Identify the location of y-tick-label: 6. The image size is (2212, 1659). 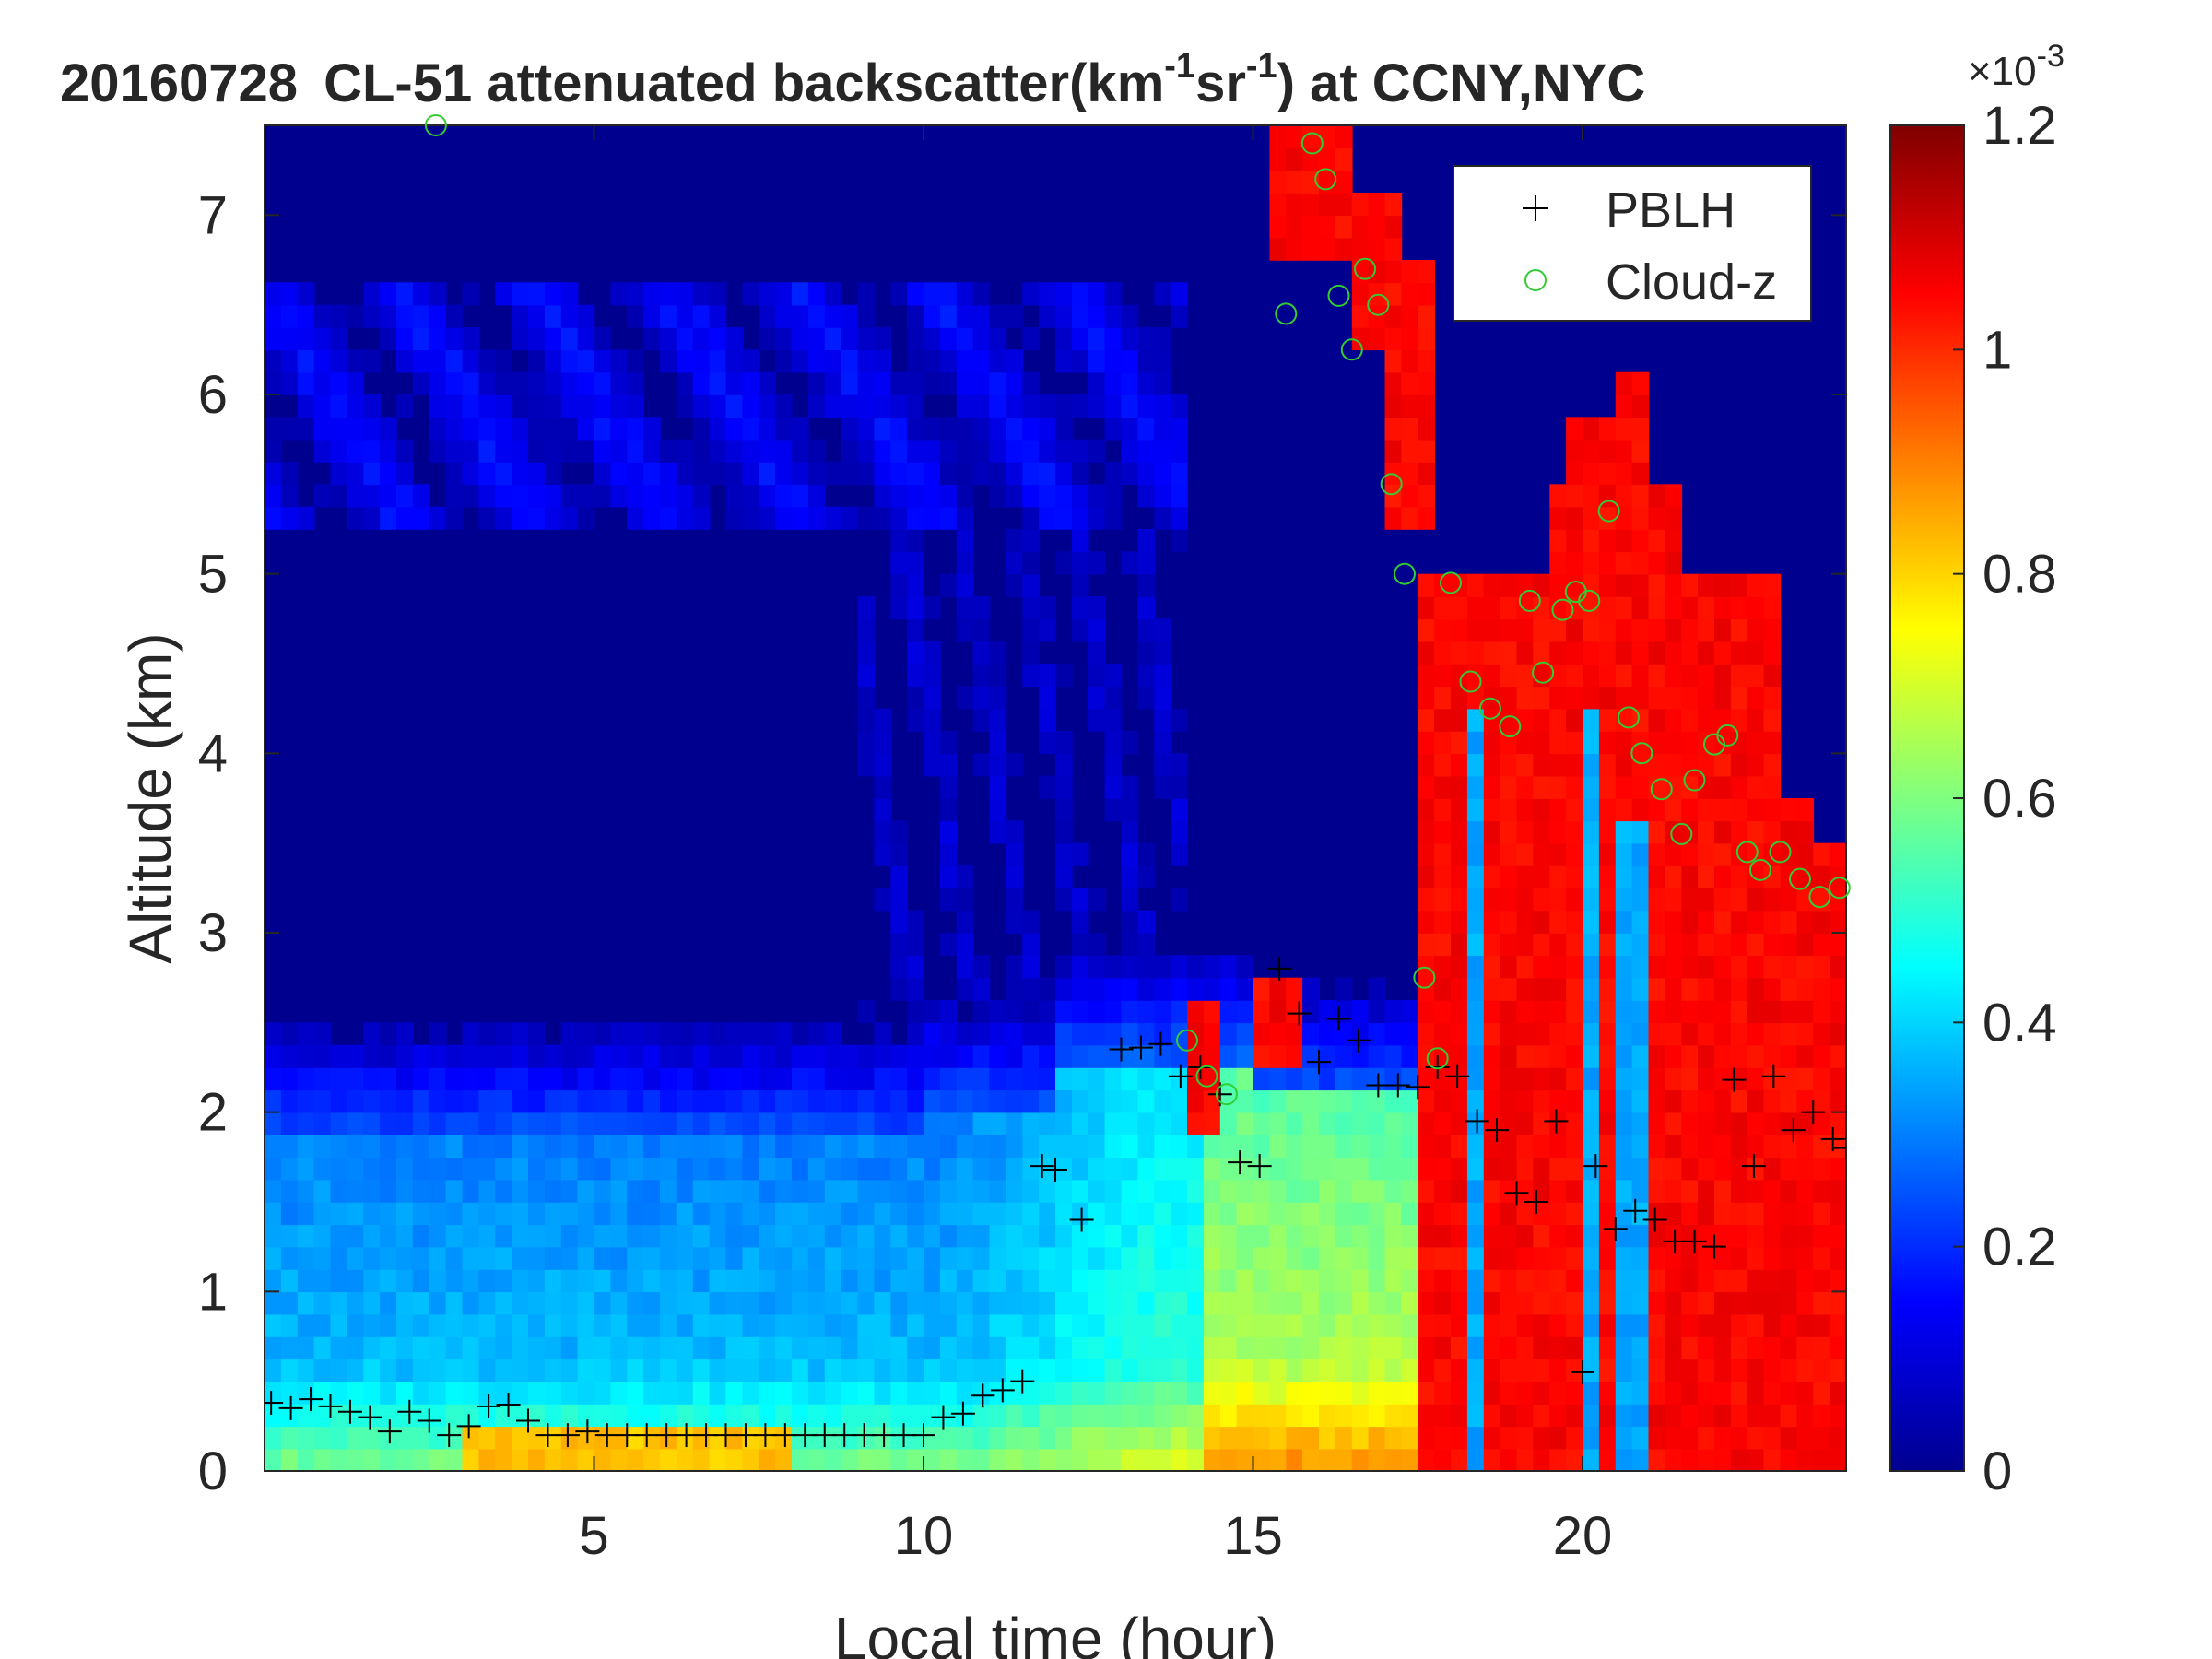
(213, 395).